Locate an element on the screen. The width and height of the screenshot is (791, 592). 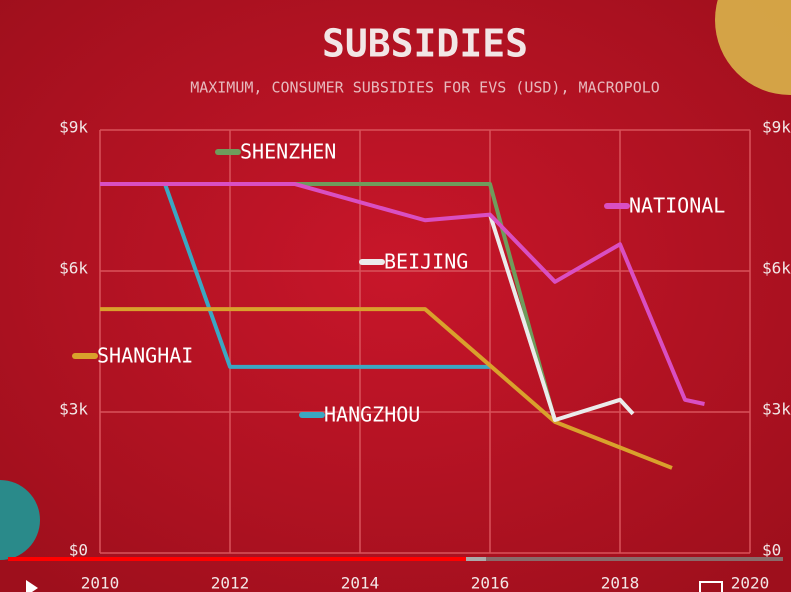
play-button is located at coordinates (32, 586).